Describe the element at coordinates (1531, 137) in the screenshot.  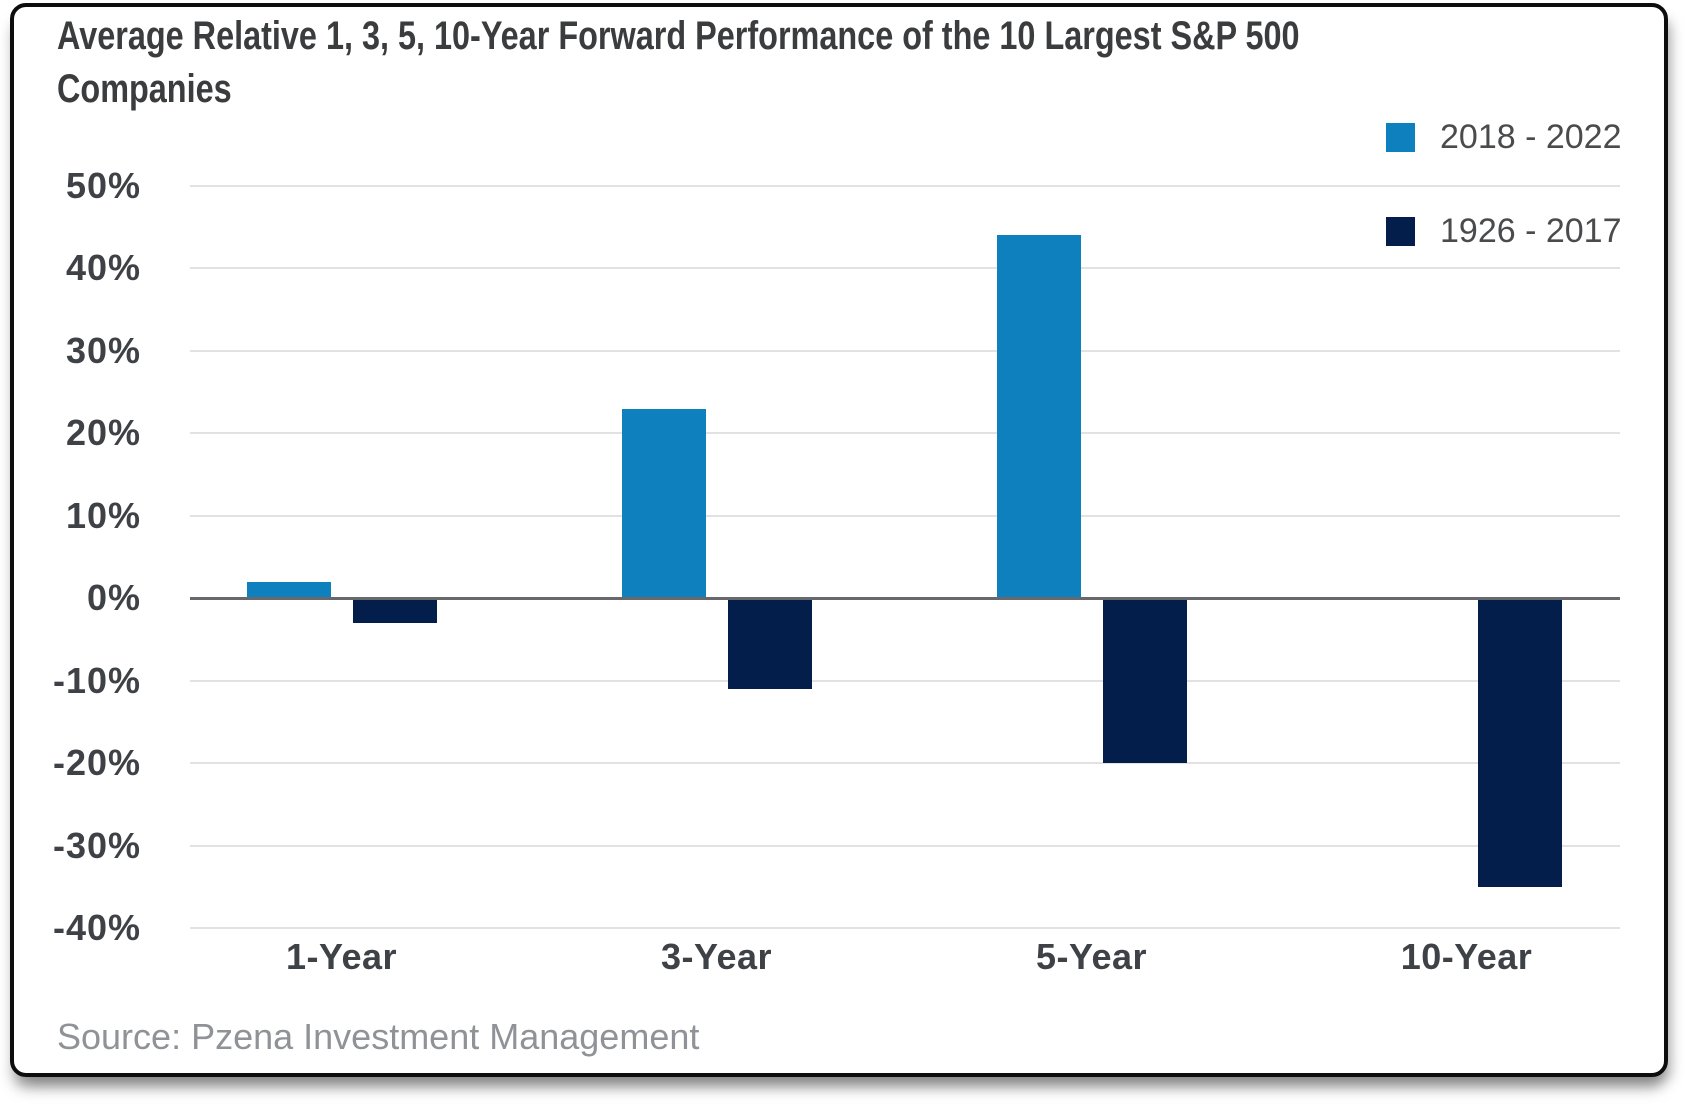
I see `legend-label-2018-2022: 2018 - 2022` at that location.